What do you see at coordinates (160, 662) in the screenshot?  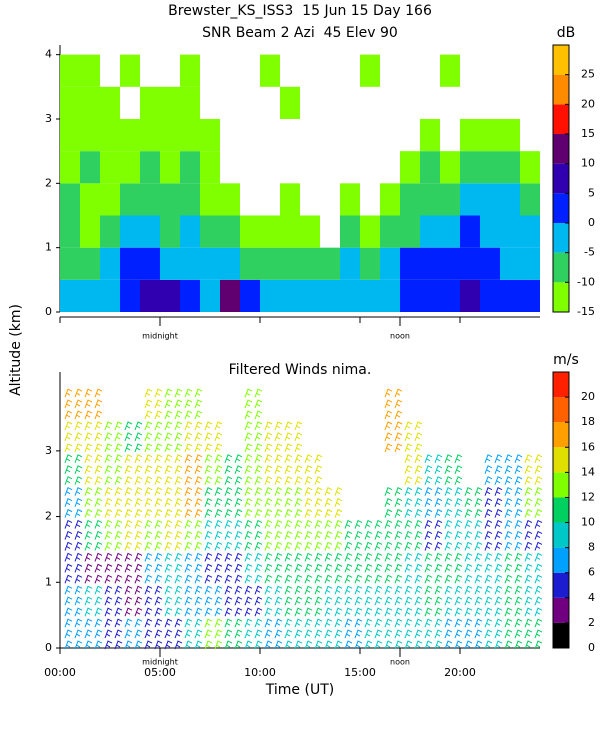 I see `annotation: midnight` at bounding box center [160, 662].